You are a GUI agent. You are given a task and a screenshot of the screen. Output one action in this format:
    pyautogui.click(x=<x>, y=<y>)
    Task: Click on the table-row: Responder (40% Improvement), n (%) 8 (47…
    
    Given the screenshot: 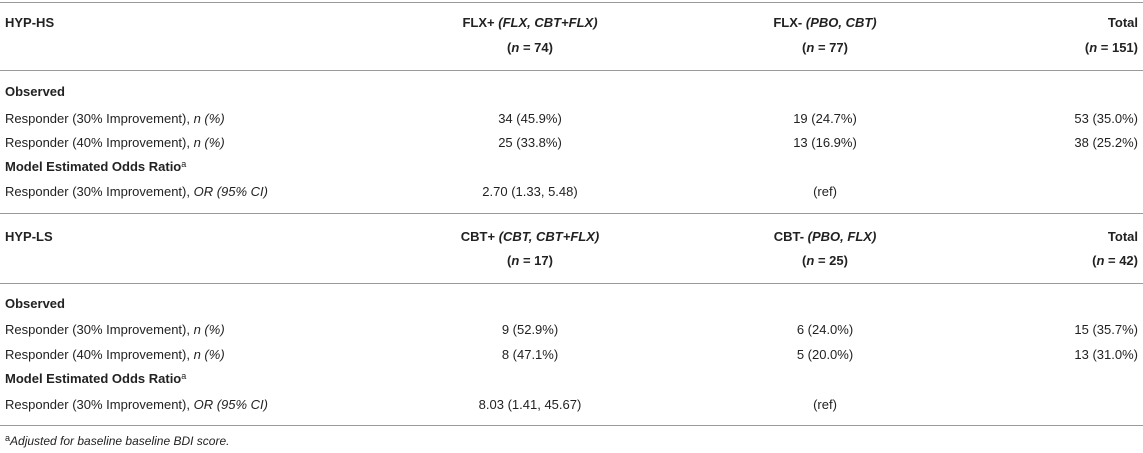 What is the action you would take?
    pyautogui.click(x=571, y=355)
    